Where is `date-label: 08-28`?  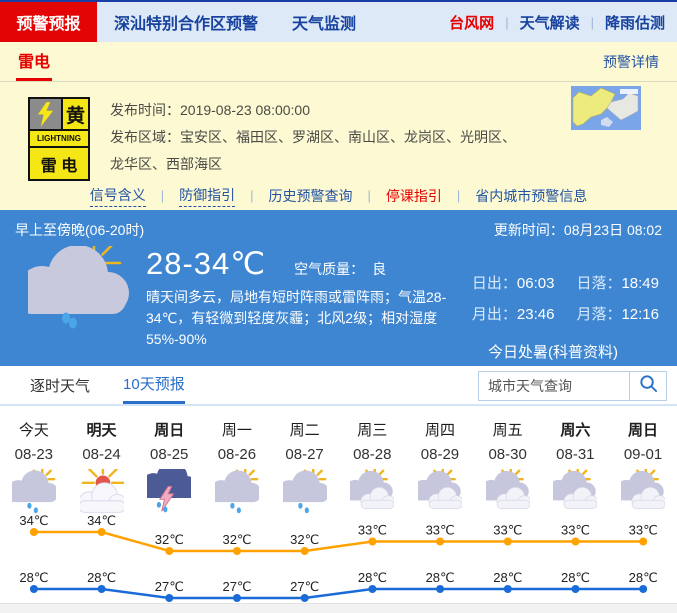
date-label: 08-28 is located at coordinates (372, 454).